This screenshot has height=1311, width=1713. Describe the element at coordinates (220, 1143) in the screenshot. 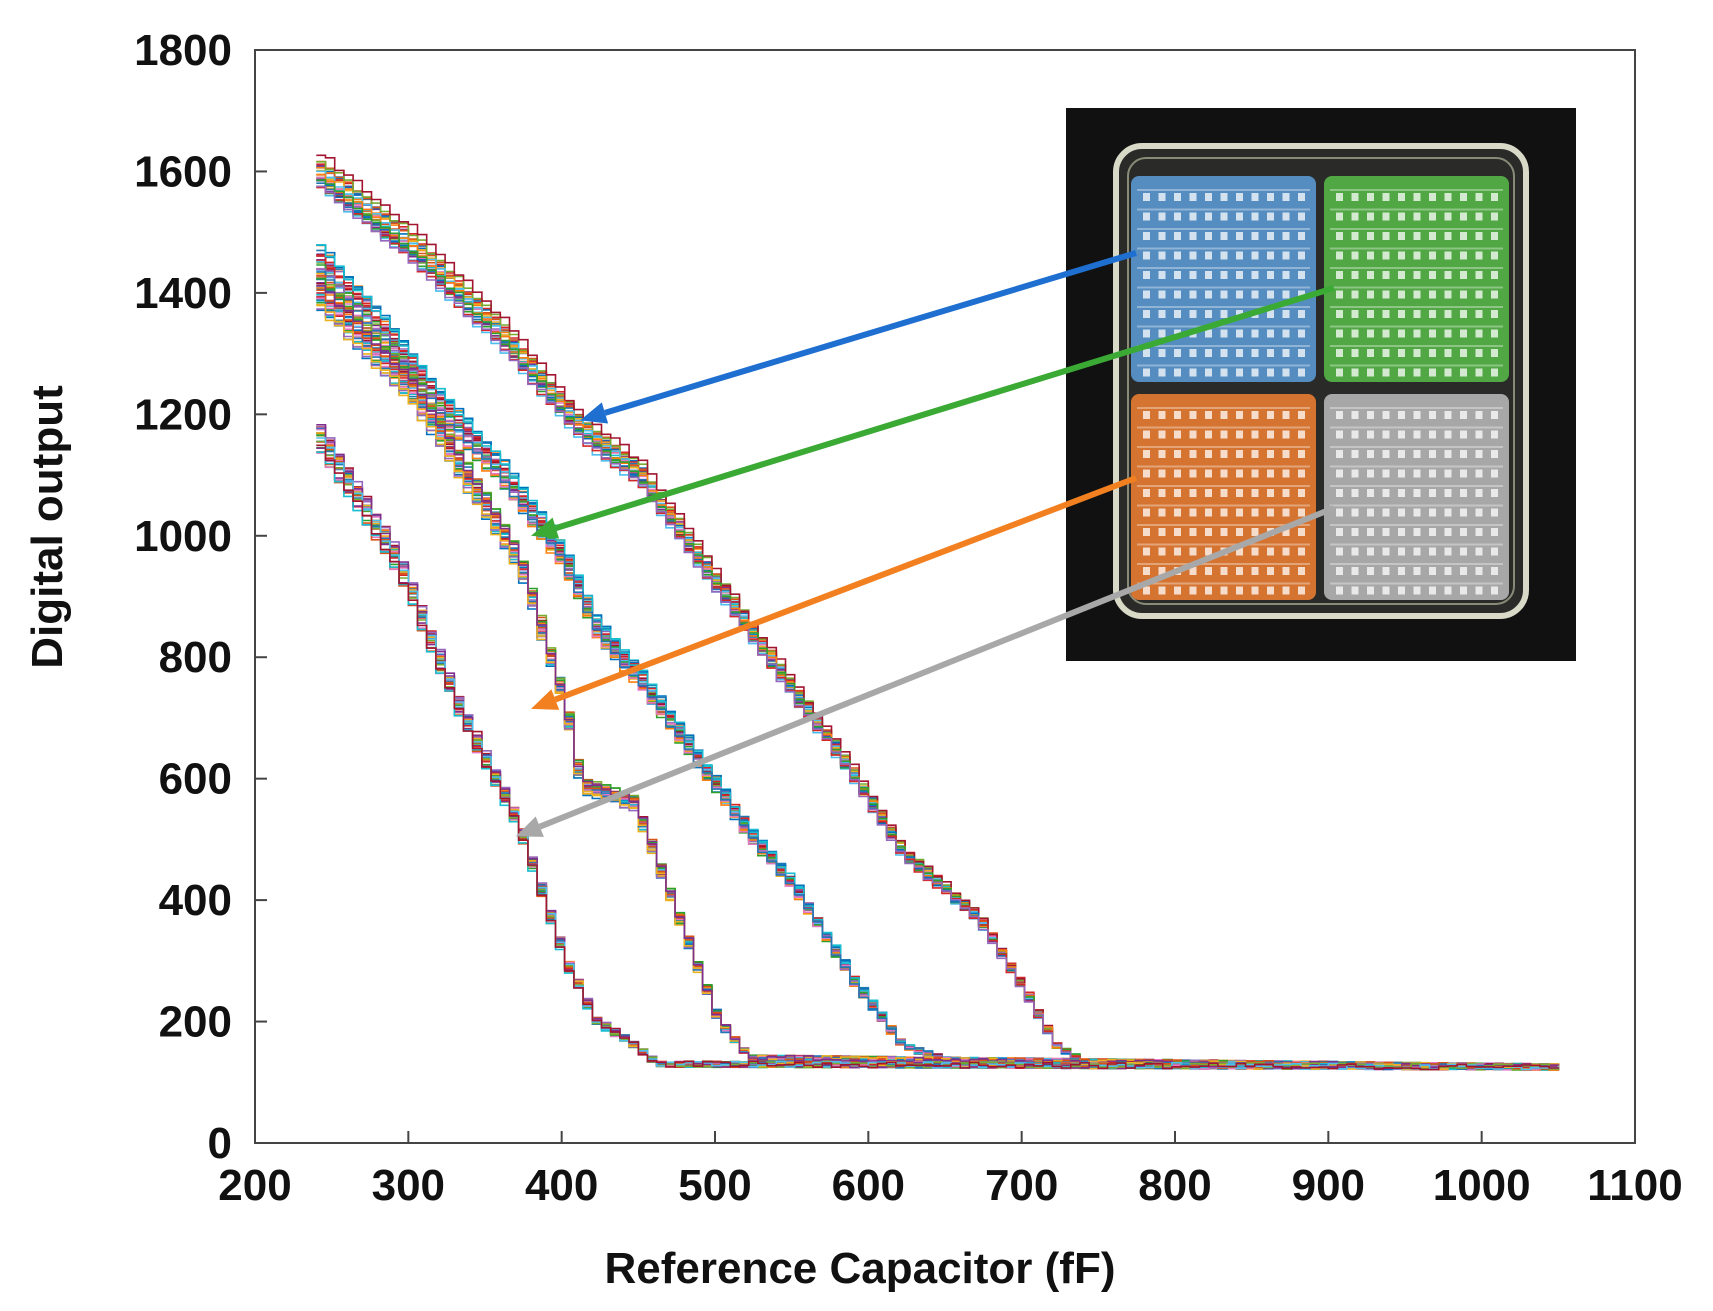

I see `y-tick-label: 0` at that location.